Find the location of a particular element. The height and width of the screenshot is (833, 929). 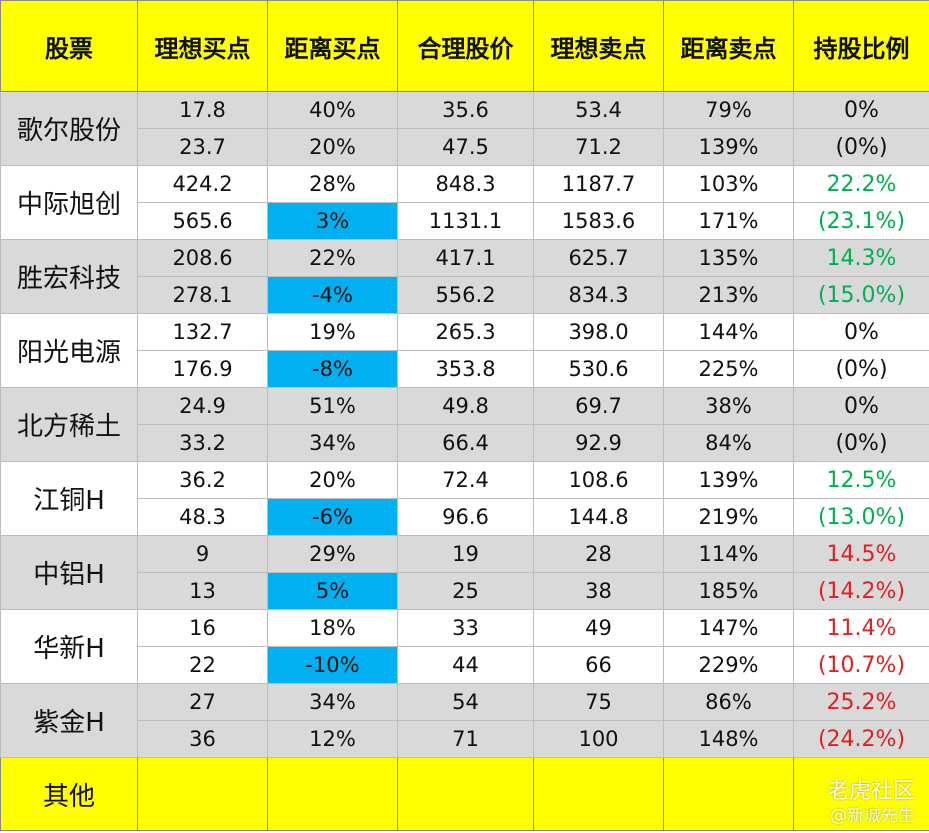

table-row: 23.7 20% 47.5 71.2 139% (0%) is located at coordinates (465, 147).